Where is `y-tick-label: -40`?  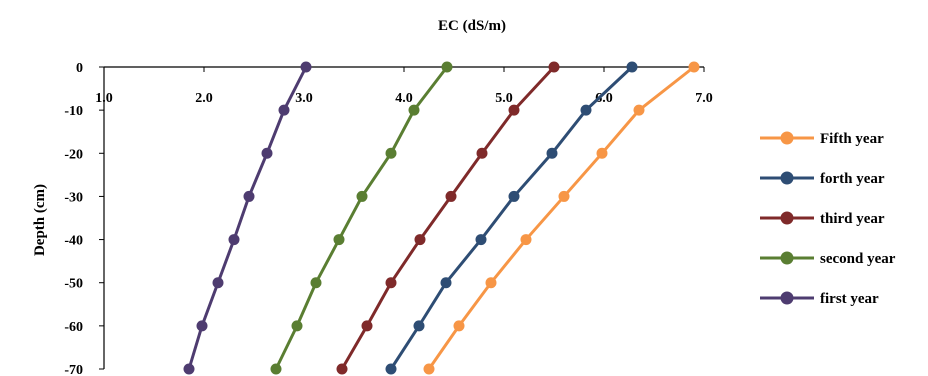
y-tick-label: -40 is located at coordinates (73, 241).